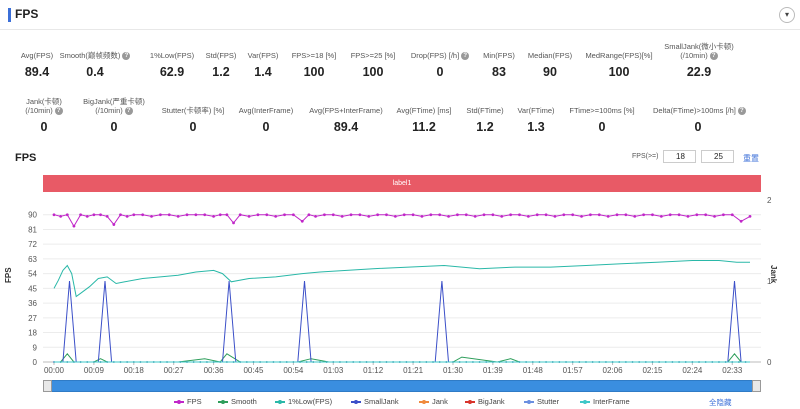  What do you see at coordinates (485, 110) in the screenshot?
I see `metric-label-text: Std(FTime)` at bounding box center [485, 110].